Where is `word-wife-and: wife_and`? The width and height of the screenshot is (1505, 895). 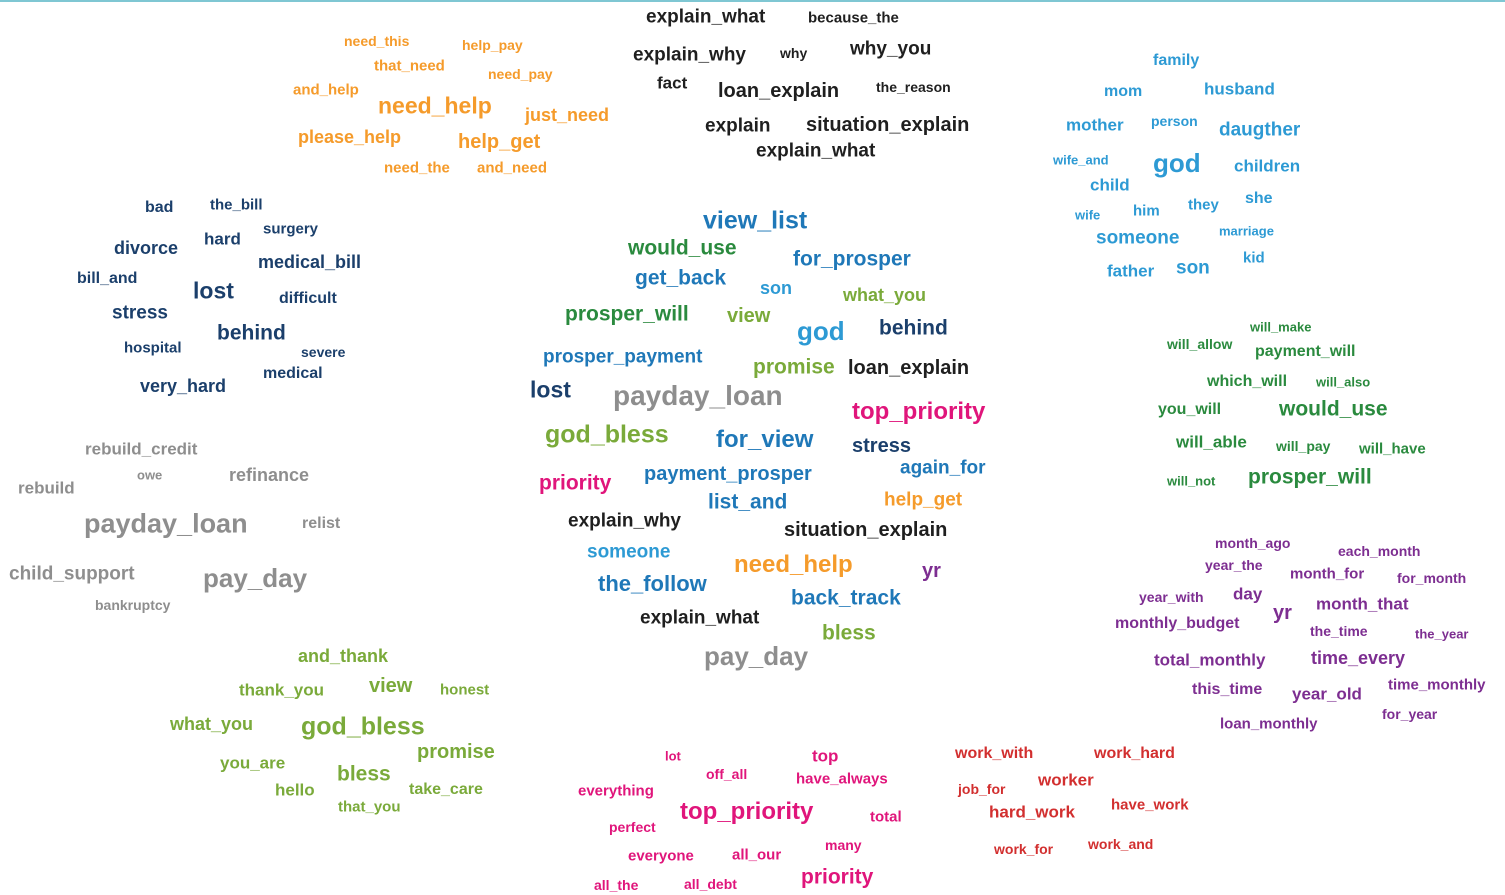
word-wife-and: wife_and is located at coordinates (1081, 160).